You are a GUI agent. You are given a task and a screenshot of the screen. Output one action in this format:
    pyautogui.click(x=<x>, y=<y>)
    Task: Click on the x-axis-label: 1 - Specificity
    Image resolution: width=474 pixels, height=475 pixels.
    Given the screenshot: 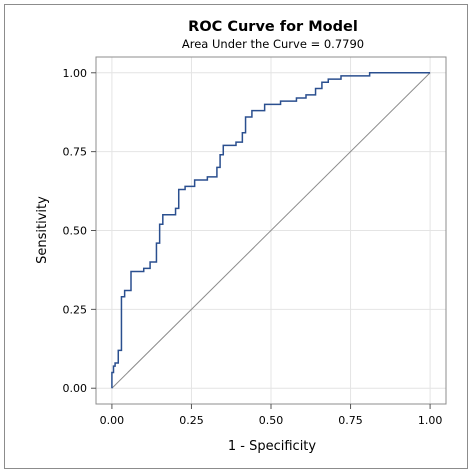 What is the action you would take?
    pyautogui.click(x=272, y=446)
    